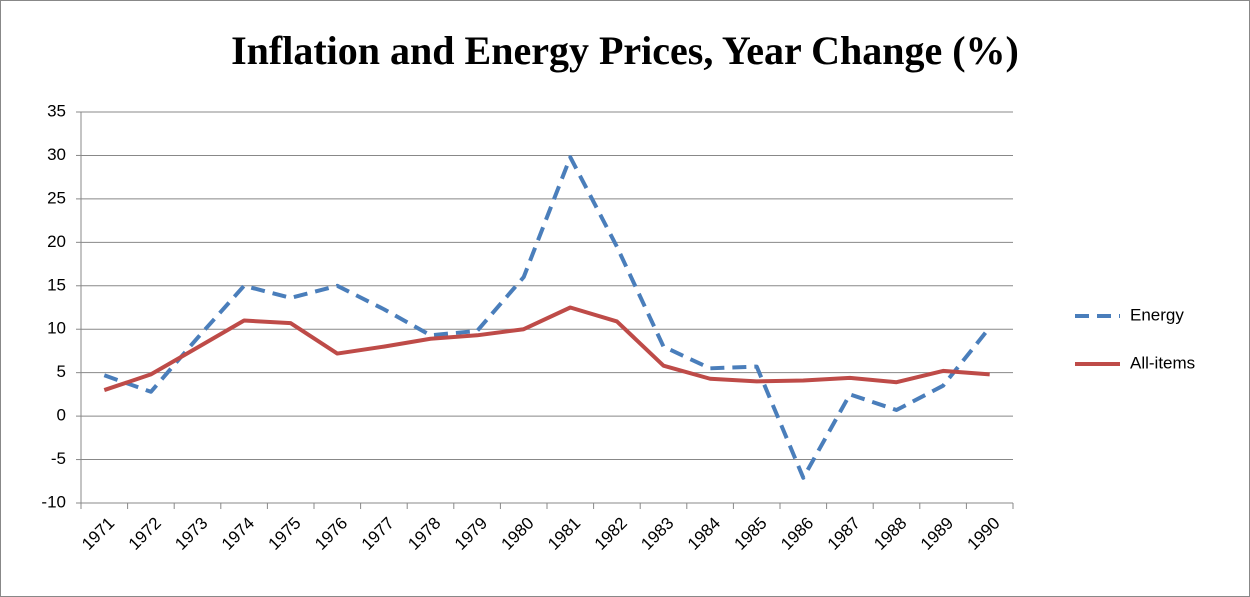 The height and width of the screenshot is (597, 1250). I want to click on y-tick-label: 35, so click(56, 110).